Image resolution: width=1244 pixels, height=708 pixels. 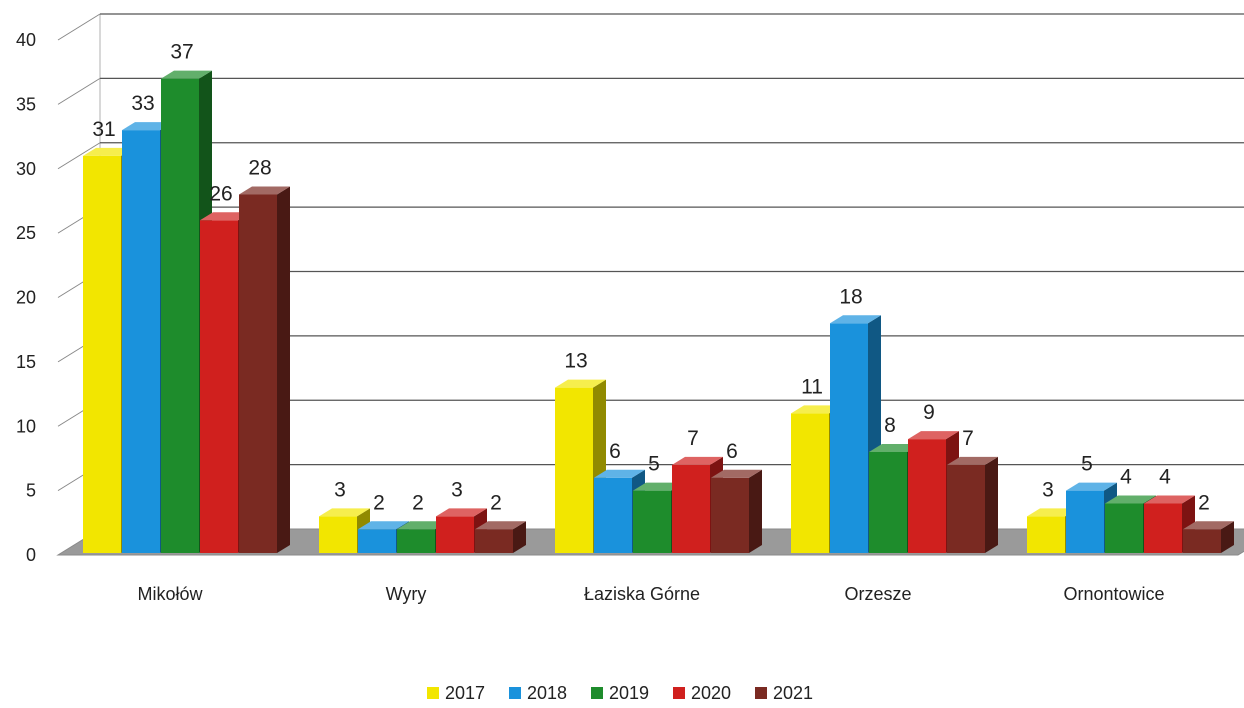 What do you see at coordinates (1165, 477) in the screenshot?
I see `data-label: 4` at bounding box center [1165, 477].